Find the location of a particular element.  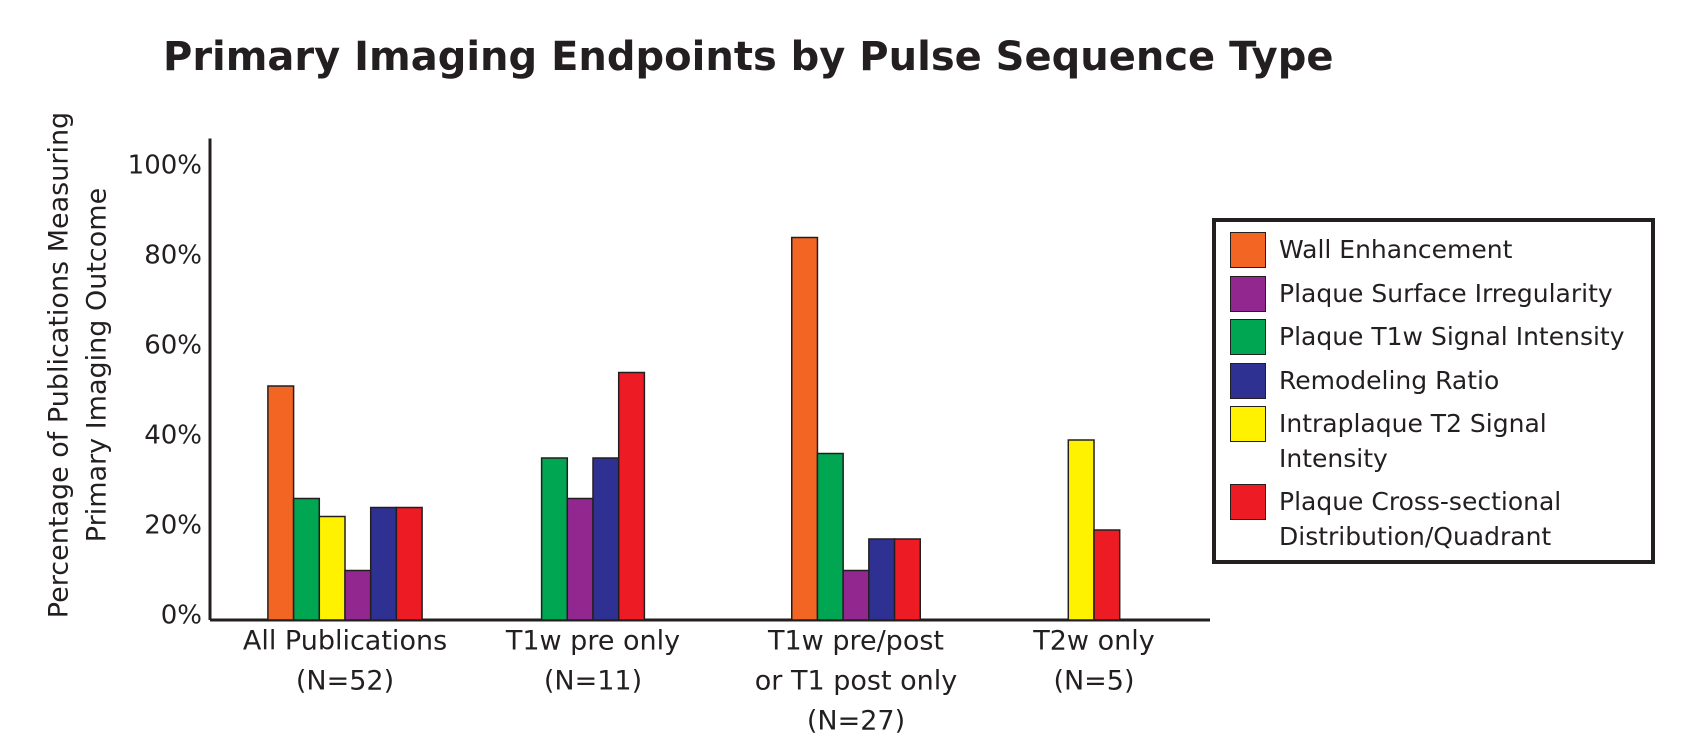

y-tick-label: 100% is located at coordinates (165, 166).